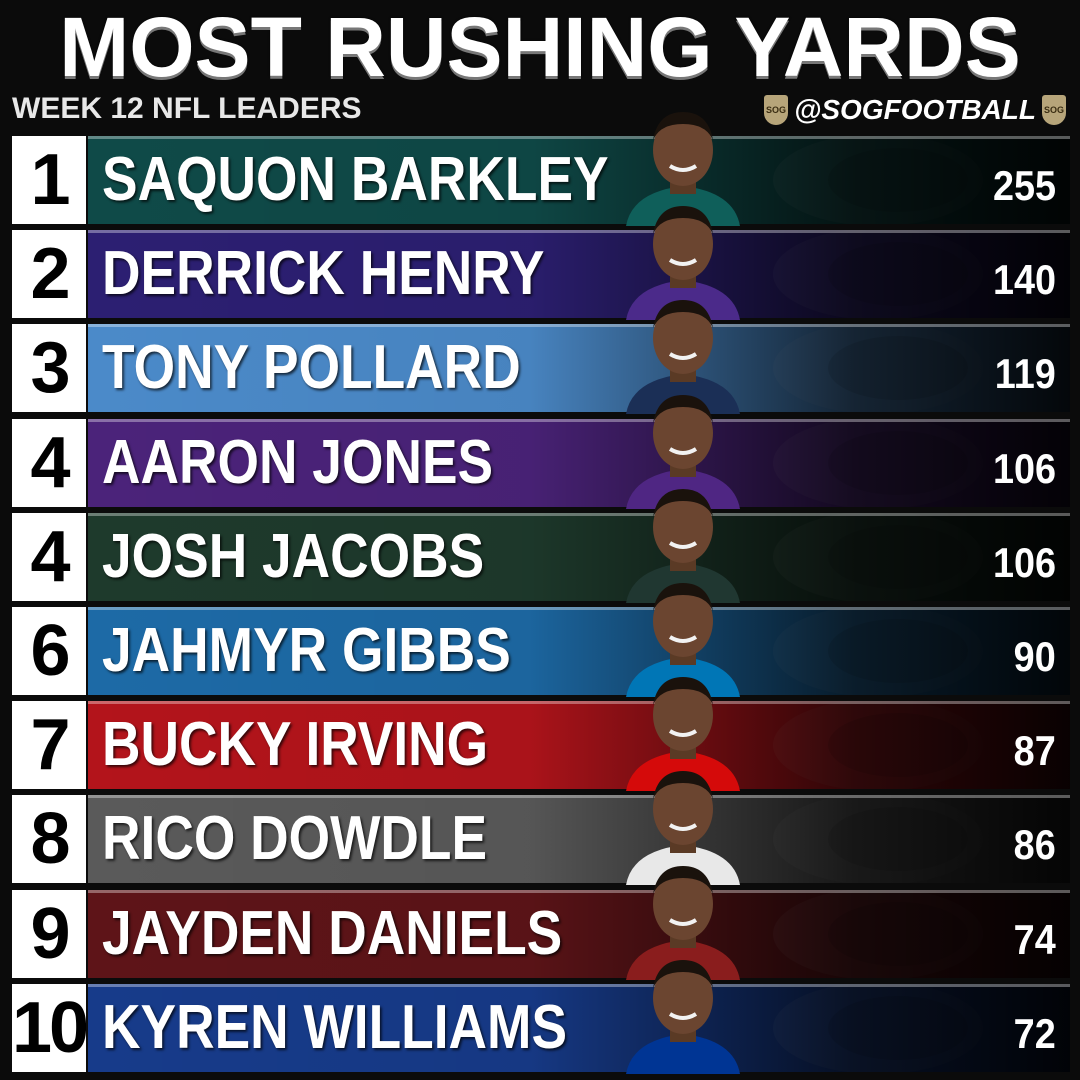 The image size is (1080, 1080). What do you see at coordinates (540, 47) in the screenshot?
I see `page-title: MOST RUSHING YARDS` at bounding box center [540, 47].